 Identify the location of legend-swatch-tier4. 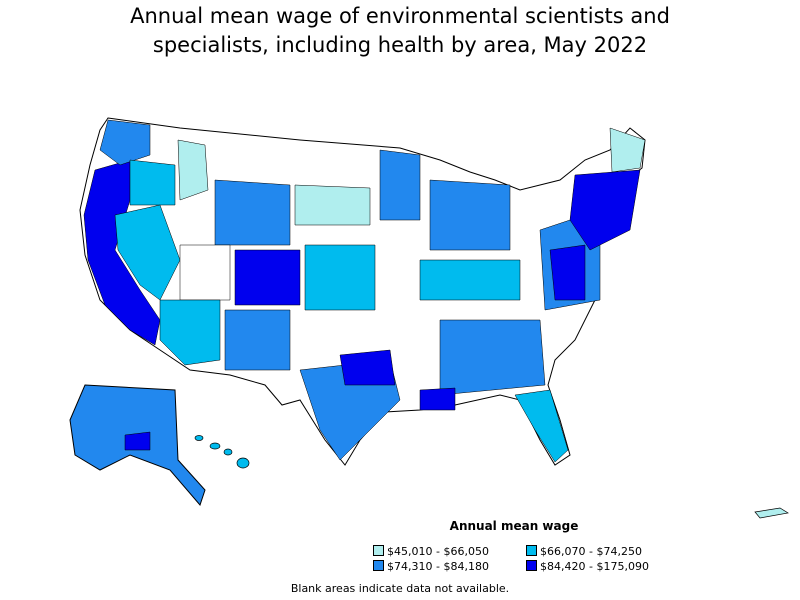
(531, 565).